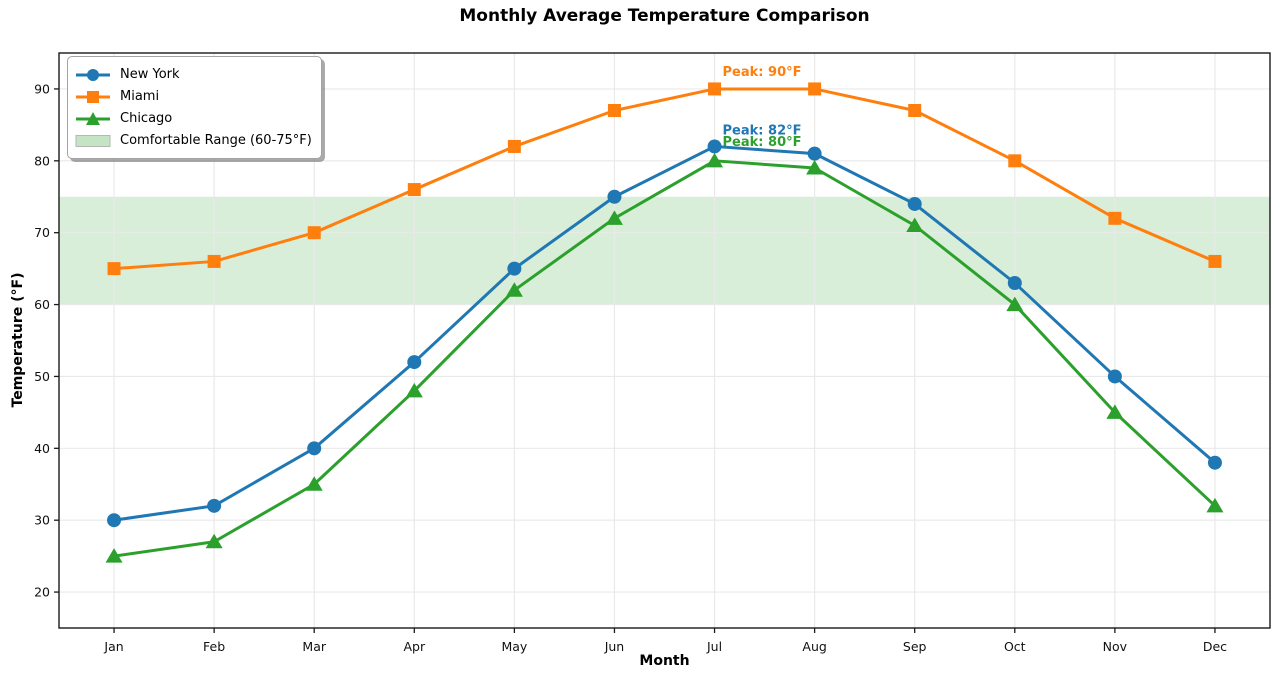  Describe the element at coordinates (42, 592) in the screenshot. I see `y-tick-label: 20` at that location.